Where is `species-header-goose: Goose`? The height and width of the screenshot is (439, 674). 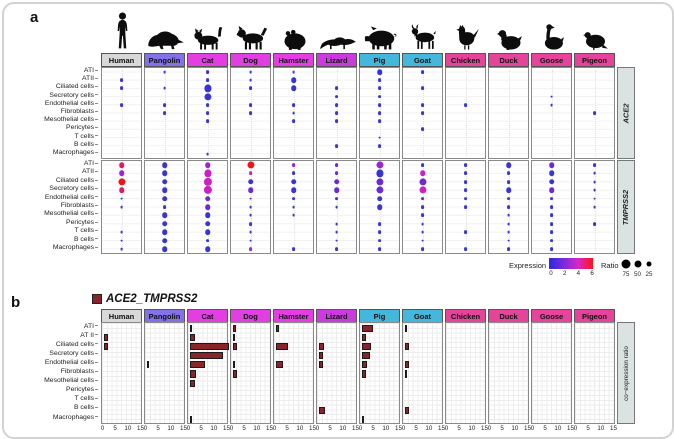
species-header-goose: Goose is located at coordinates (551, 60).